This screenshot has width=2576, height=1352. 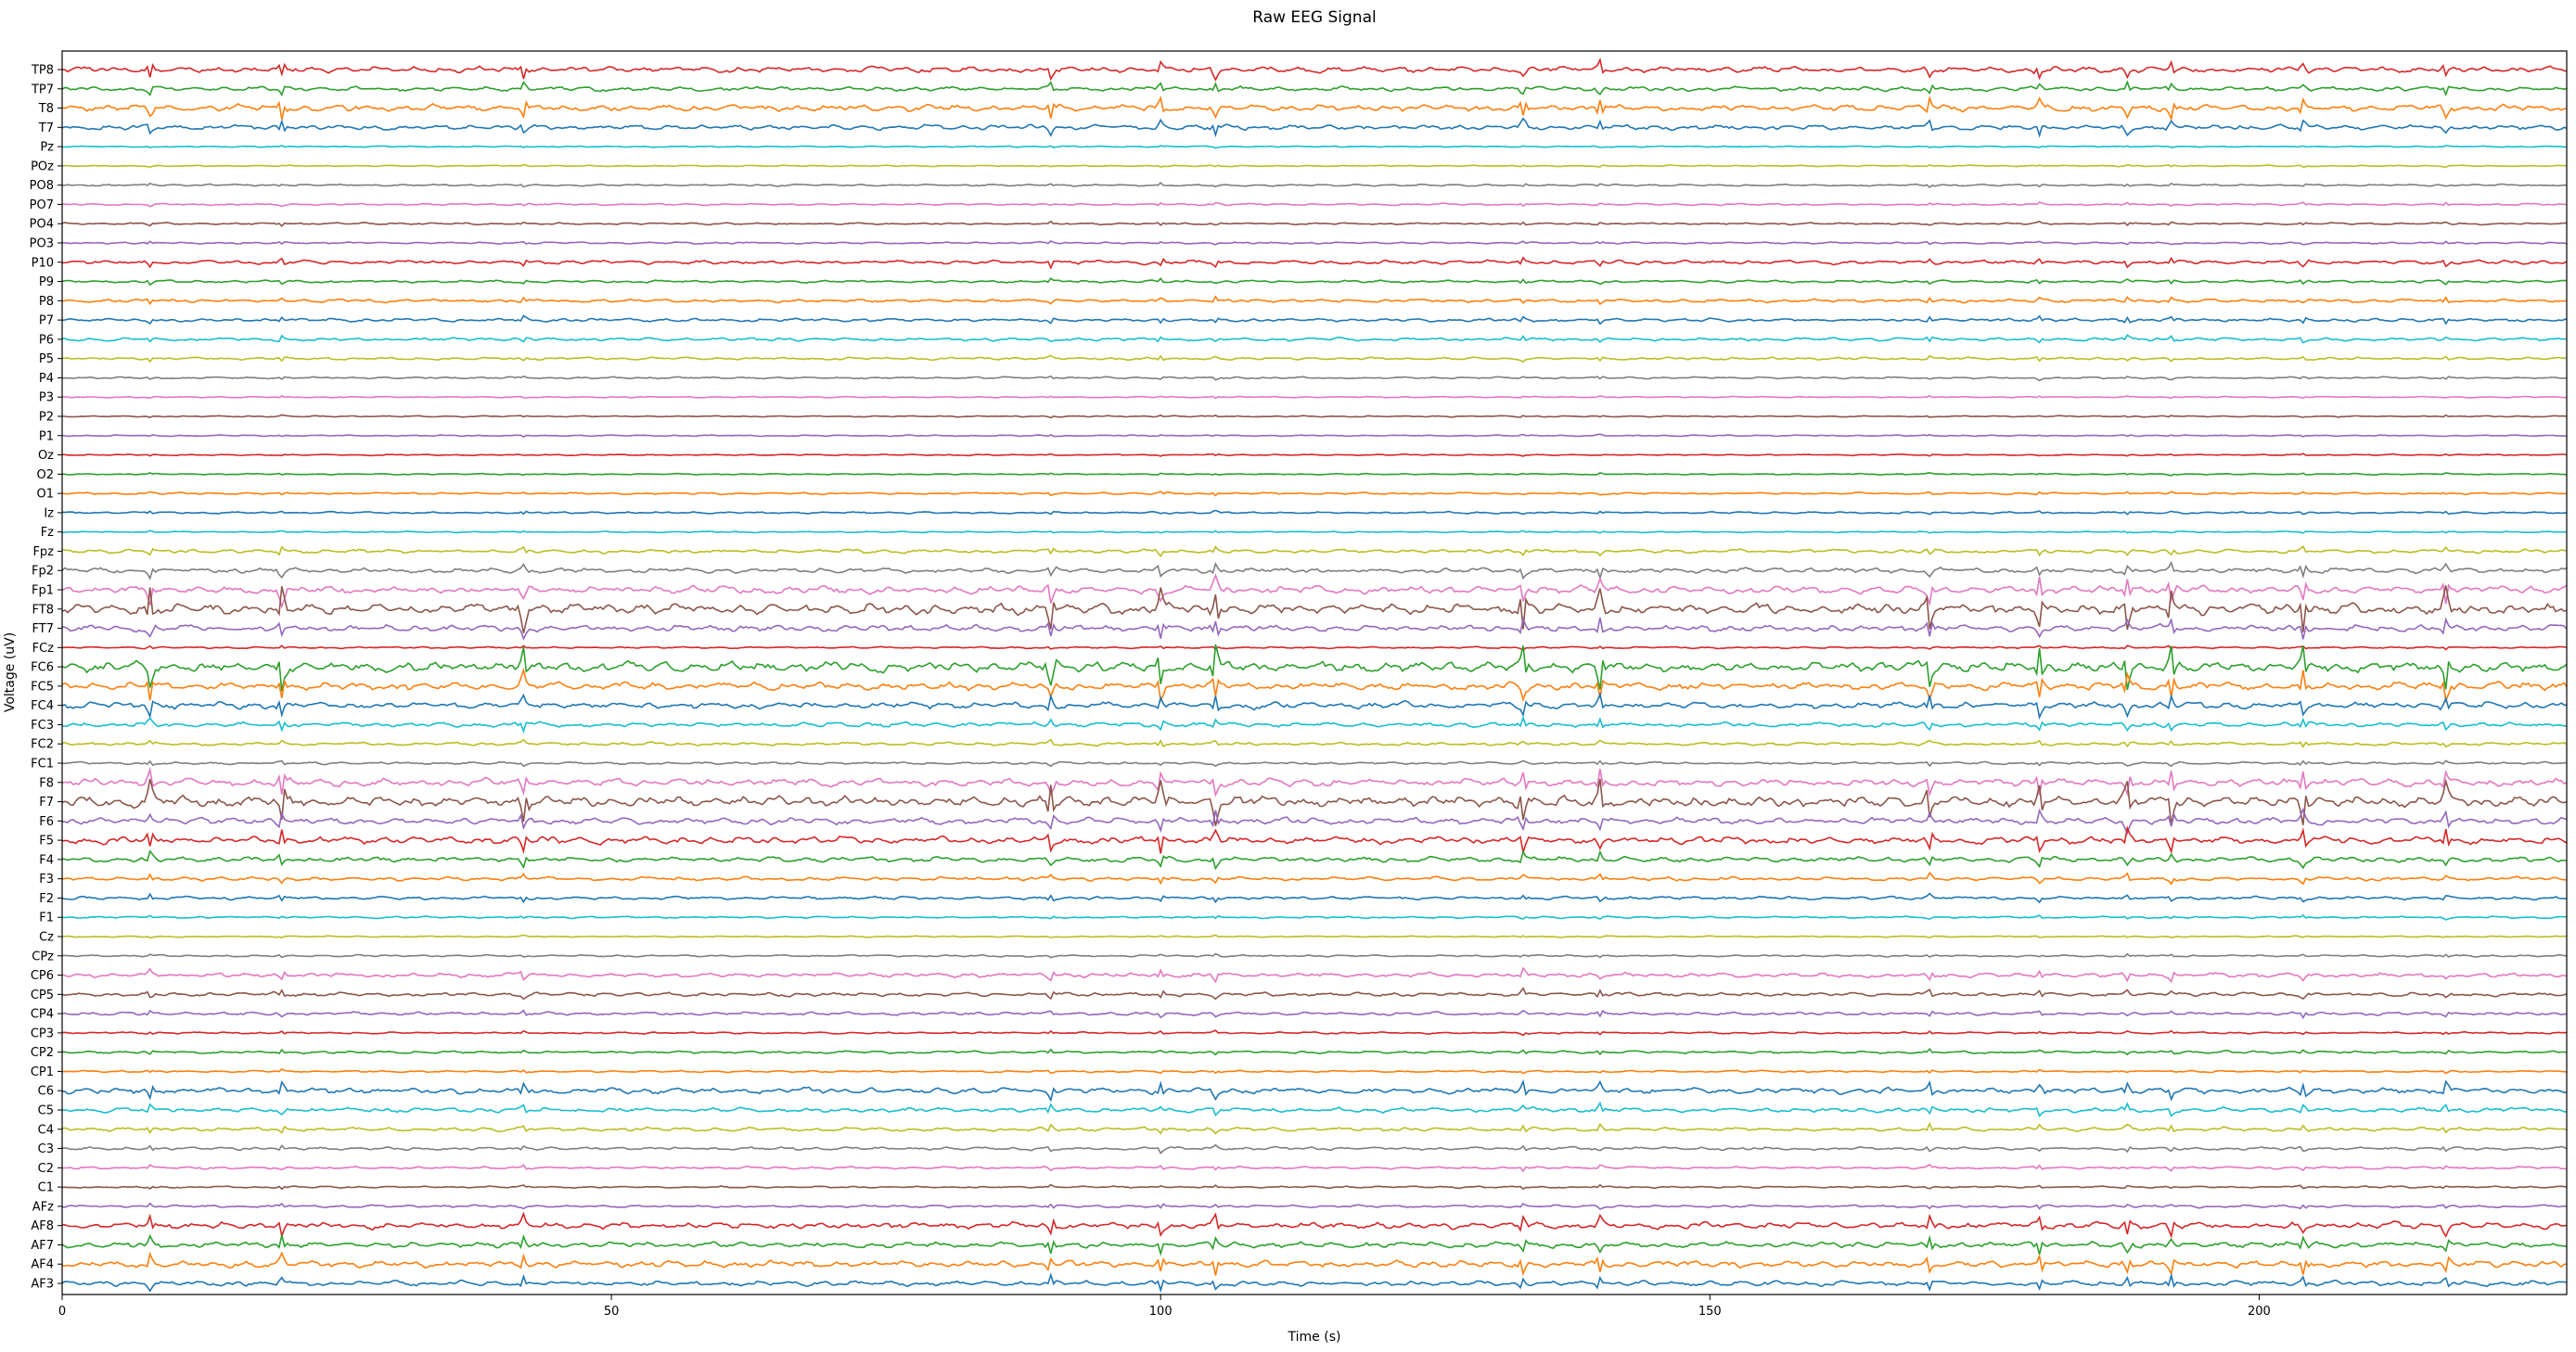 What do you see at coordinates (1314, 628) in the screenshot?
I see `trace-ft7` at bounding box center [1314, 628].